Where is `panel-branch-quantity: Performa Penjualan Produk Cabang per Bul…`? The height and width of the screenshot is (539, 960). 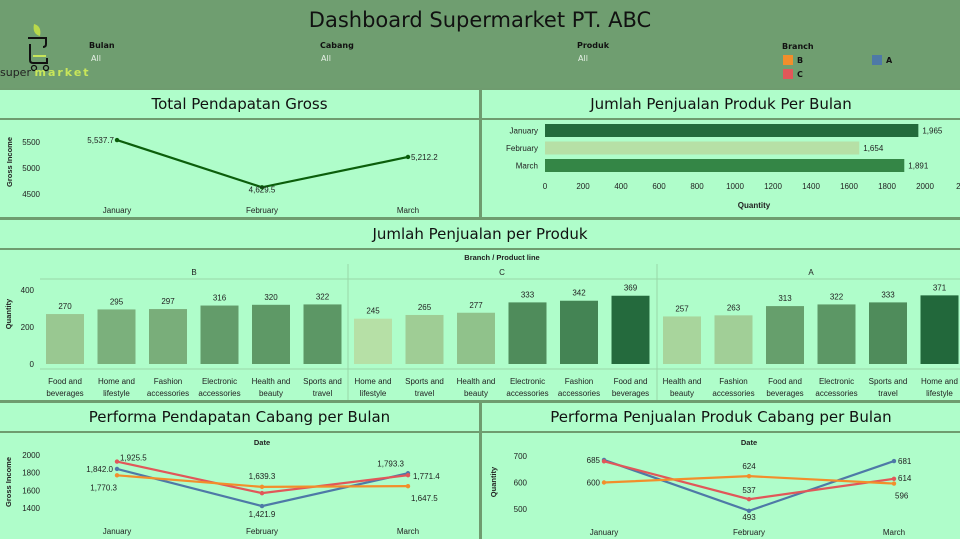 panel-branch-quantity: Performa Penjualan Produk Cabang per Bul… is located at coordinates (721, 471).